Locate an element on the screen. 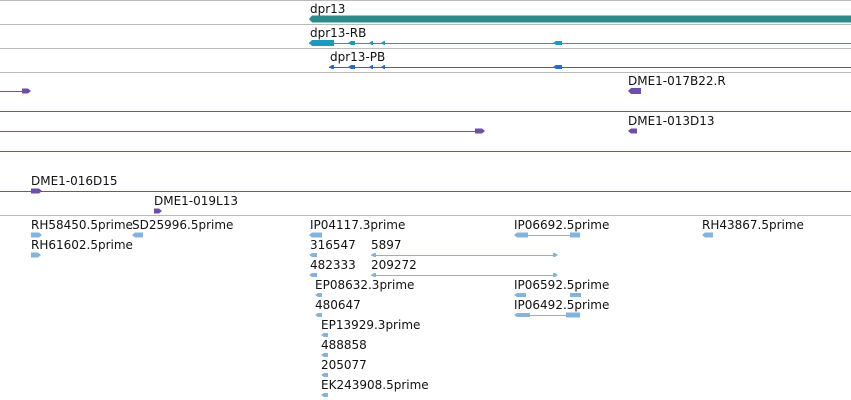  est-label: SD25996.5prime is located at coordinates (183, 225).